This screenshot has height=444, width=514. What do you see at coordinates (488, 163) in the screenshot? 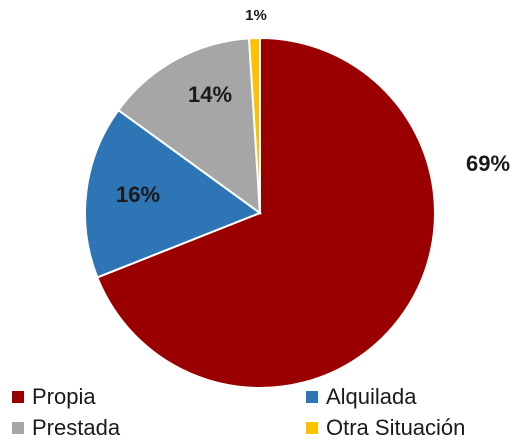
I see `value-label: 69%` at bounding box center [488, 163].